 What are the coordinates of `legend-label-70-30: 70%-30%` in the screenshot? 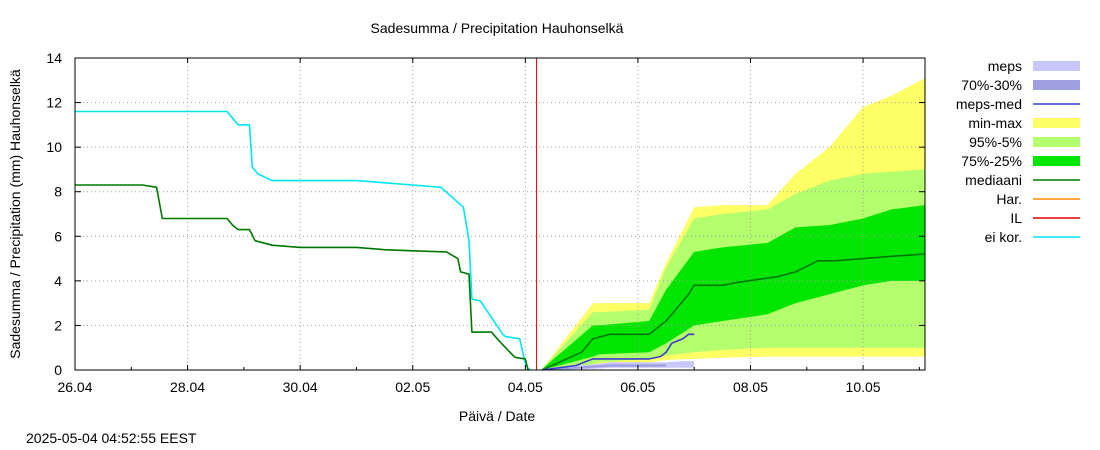 It's located at (991, 85).